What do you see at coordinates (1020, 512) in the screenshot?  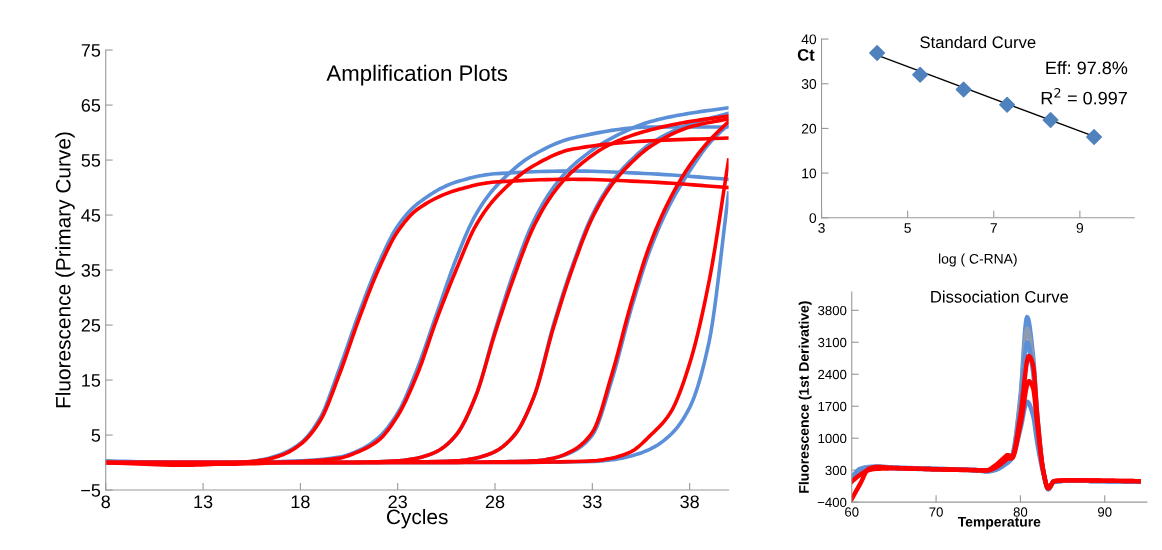 I see `x-tick-label: 80` at bounding box center [1020, 512].